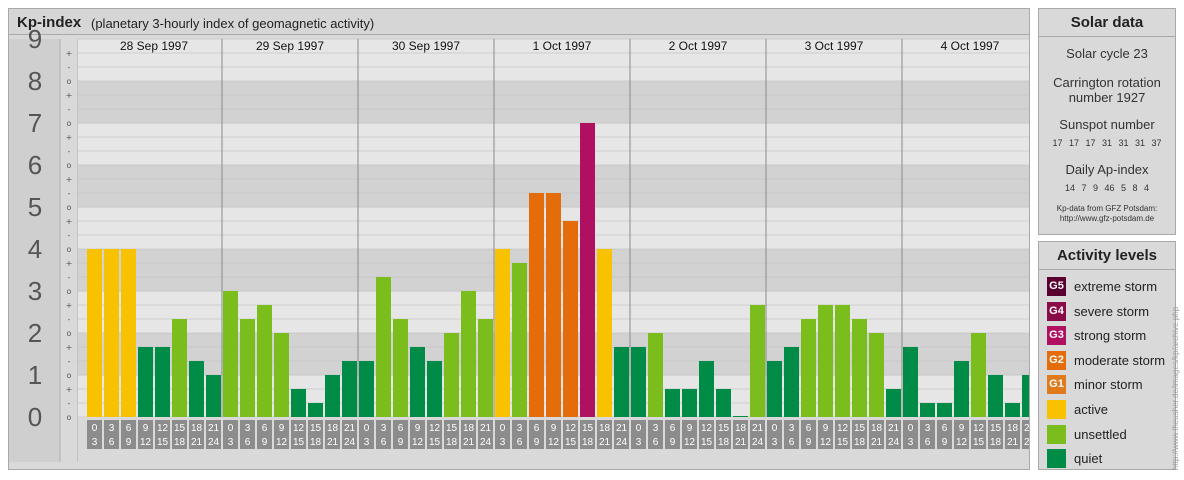 The image size is (1184, 480). I want to click on y-tick-label: 4, so click(35, 249).